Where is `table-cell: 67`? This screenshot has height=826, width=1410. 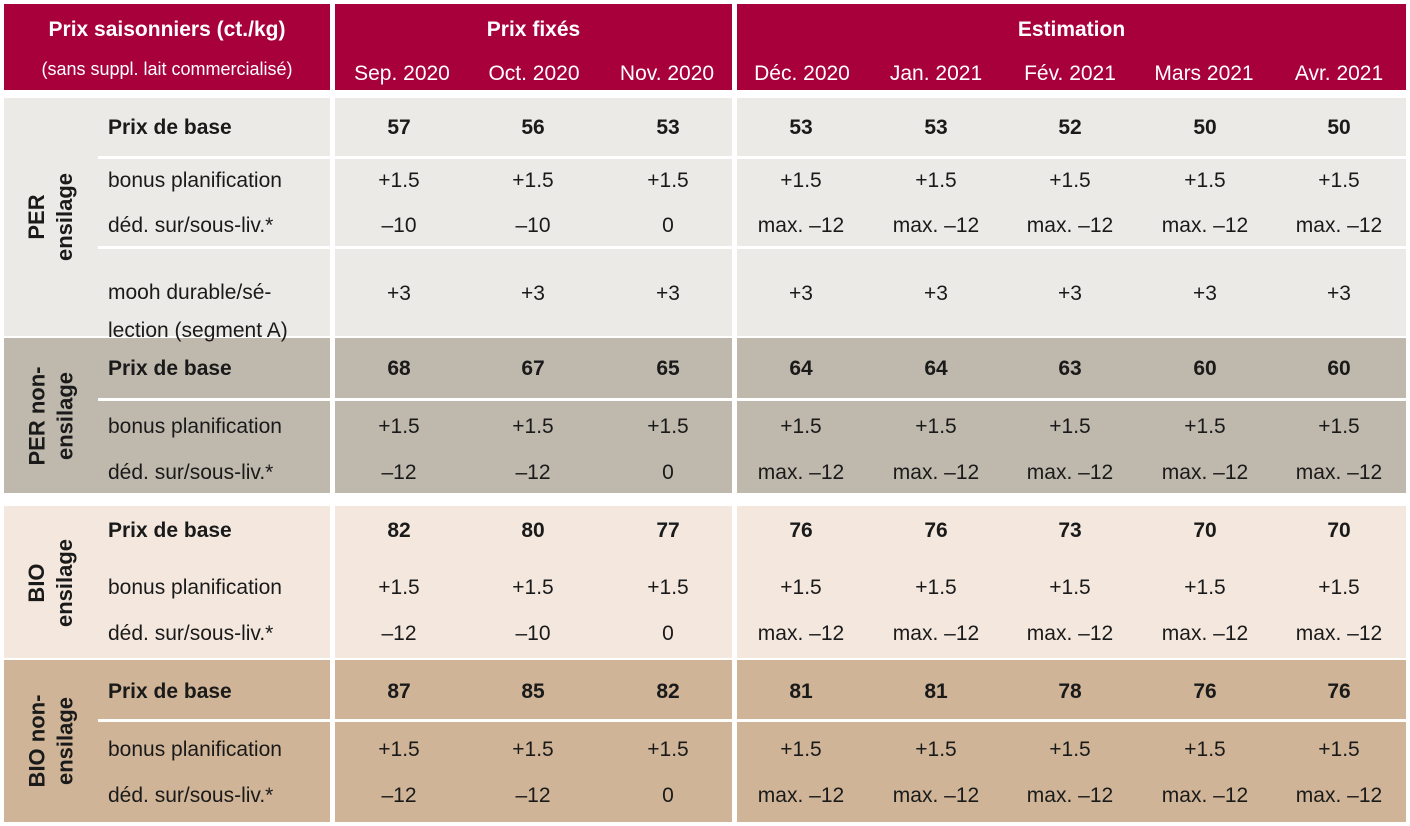
table-cell: 67 is located at coordinates (533, 368).